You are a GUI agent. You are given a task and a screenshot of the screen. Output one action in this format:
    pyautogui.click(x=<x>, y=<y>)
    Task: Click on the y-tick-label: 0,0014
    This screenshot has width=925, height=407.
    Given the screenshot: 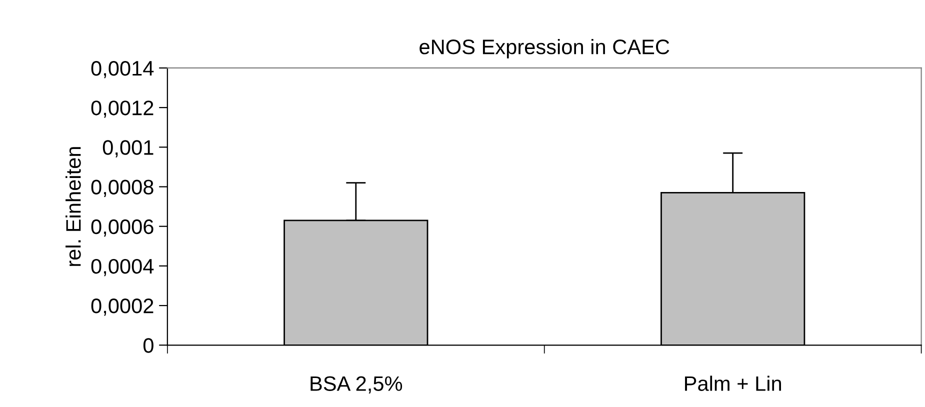 What is the action you would take?
    pyautogui.click(x=122, y=69)
    